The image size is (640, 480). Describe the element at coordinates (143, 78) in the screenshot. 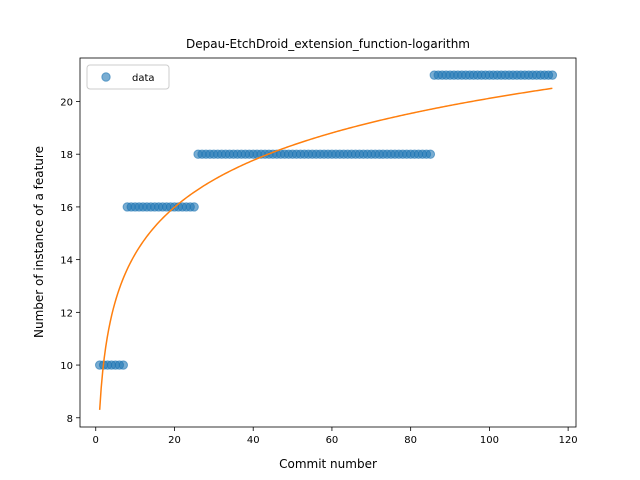

I see `legend-label: data` at that location.